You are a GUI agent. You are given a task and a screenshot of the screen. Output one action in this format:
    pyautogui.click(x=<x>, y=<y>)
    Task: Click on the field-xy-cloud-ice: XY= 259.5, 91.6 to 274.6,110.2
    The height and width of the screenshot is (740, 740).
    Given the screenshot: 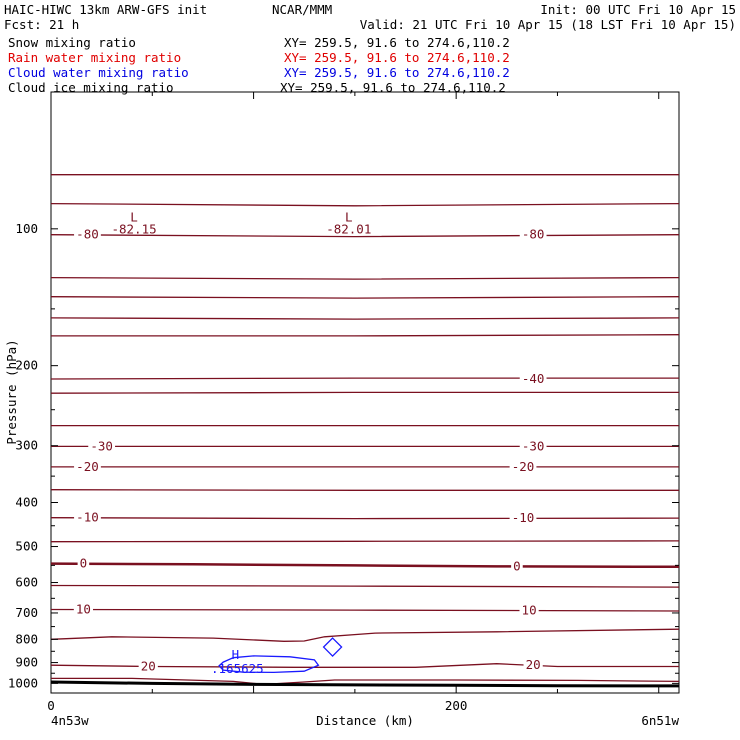 What is the action you would take?
    pyautogui.click(x=393, y=87)
    